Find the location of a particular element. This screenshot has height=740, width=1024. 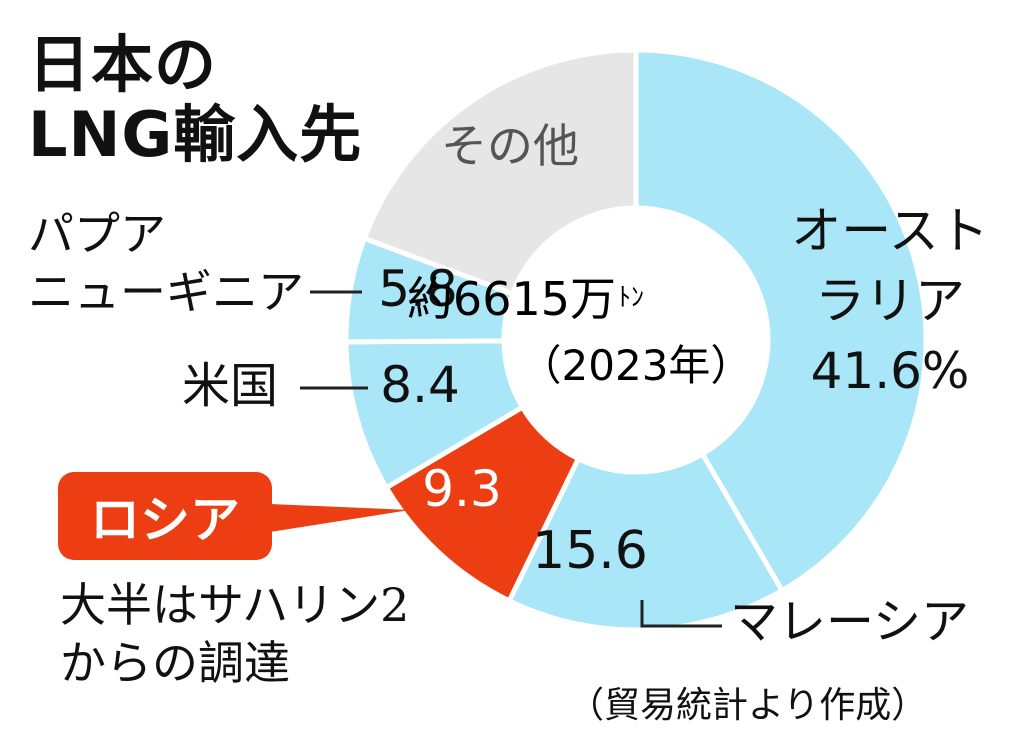

leader-line-malaysia is located at coordinates (681, 614).